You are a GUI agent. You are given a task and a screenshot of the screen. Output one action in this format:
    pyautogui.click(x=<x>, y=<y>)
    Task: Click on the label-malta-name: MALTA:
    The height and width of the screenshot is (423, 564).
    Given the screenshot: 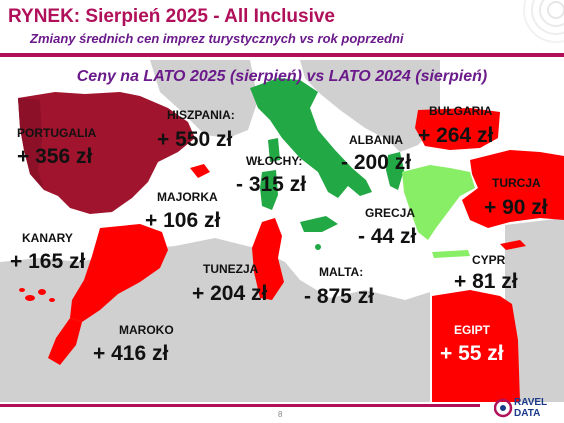 What is the action you would take?
    pyautogui.click(x=341, y=272)
    